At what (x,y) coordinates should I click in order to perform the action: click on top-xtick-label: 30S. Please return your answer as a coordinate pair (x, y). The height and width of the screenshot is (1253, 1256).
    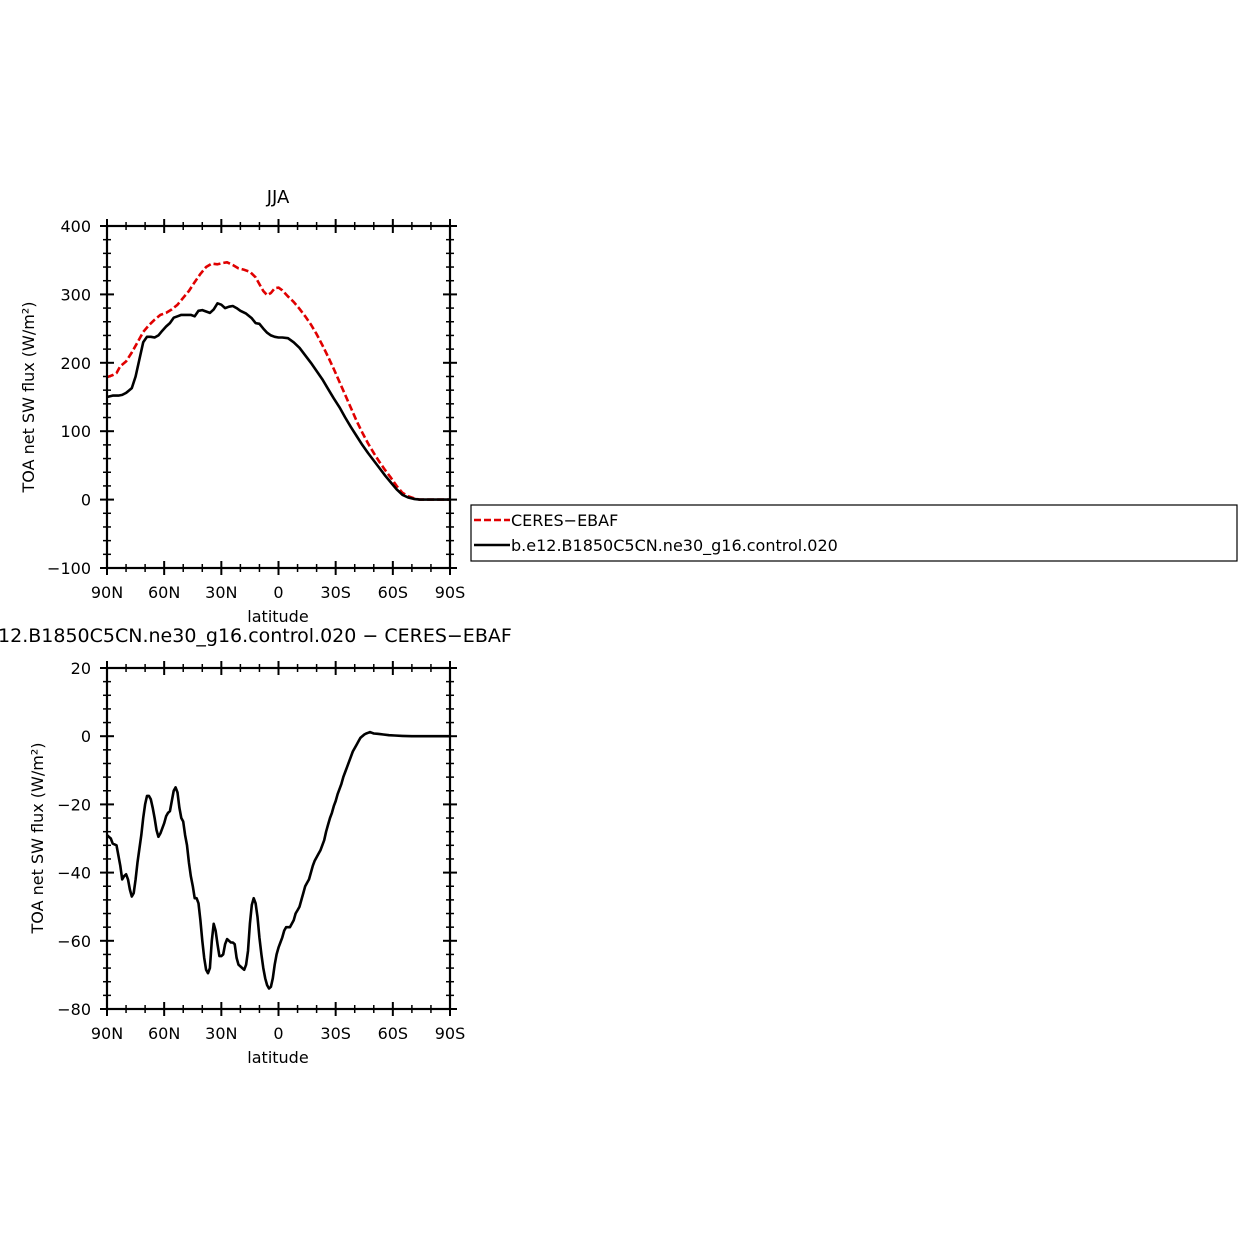
    Looking at the image, I should click on (335, 592).